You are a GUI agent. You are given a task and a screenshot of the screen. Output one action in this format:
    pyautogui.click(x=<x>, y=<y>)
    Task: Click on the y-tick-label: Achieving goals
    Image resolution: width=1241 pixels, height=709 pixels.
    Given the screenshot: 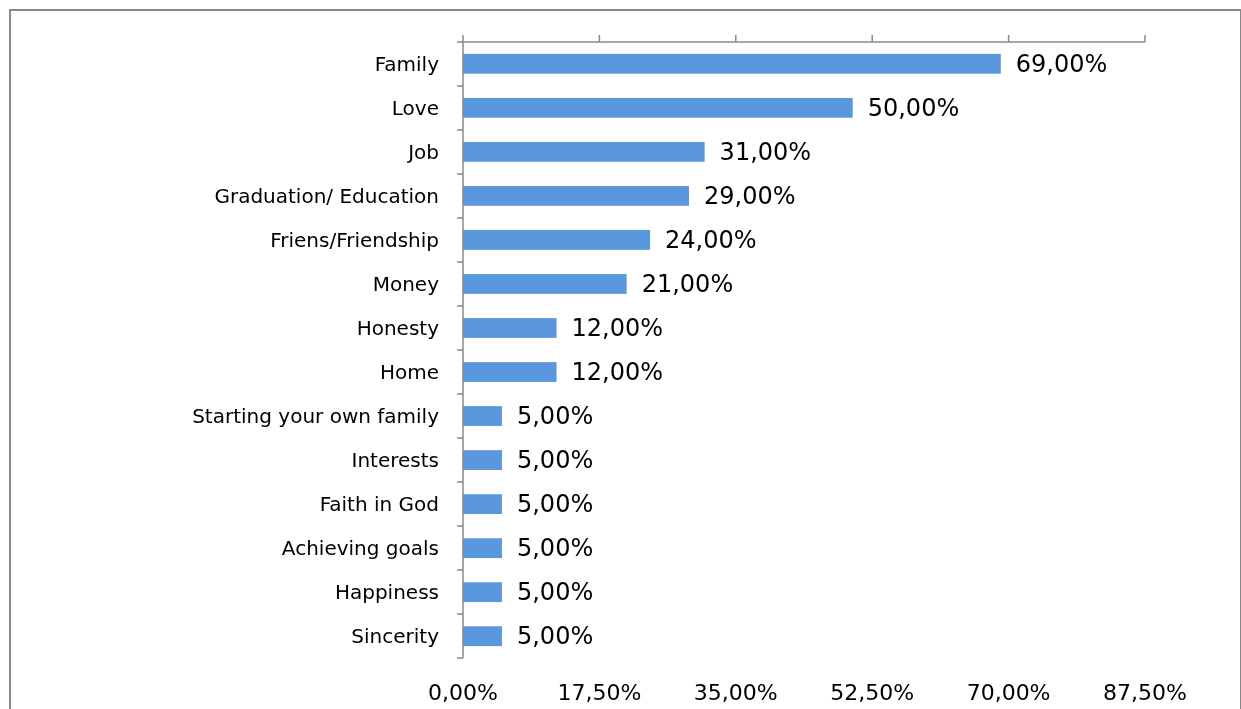 What is the action you would take?
    pyautogui.click(x=360, y=548)
    